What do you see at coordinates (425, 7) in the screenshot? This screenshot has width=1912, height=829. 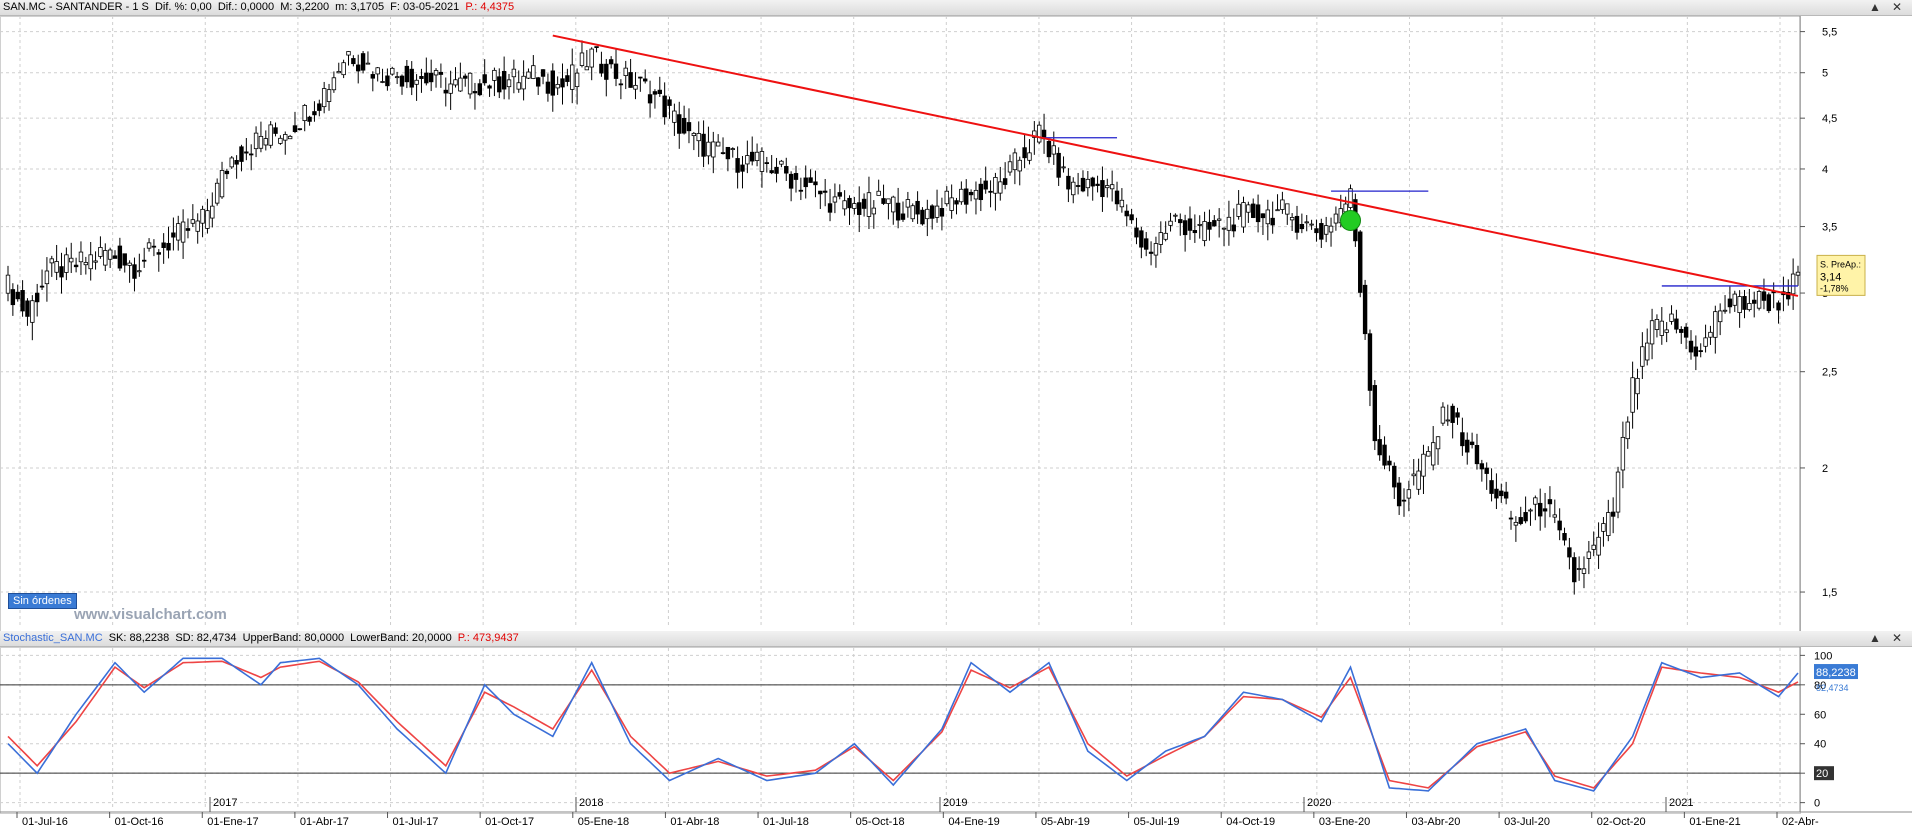 I see `date-label: F: 03-05-2021` at bounding box center [425, 7].